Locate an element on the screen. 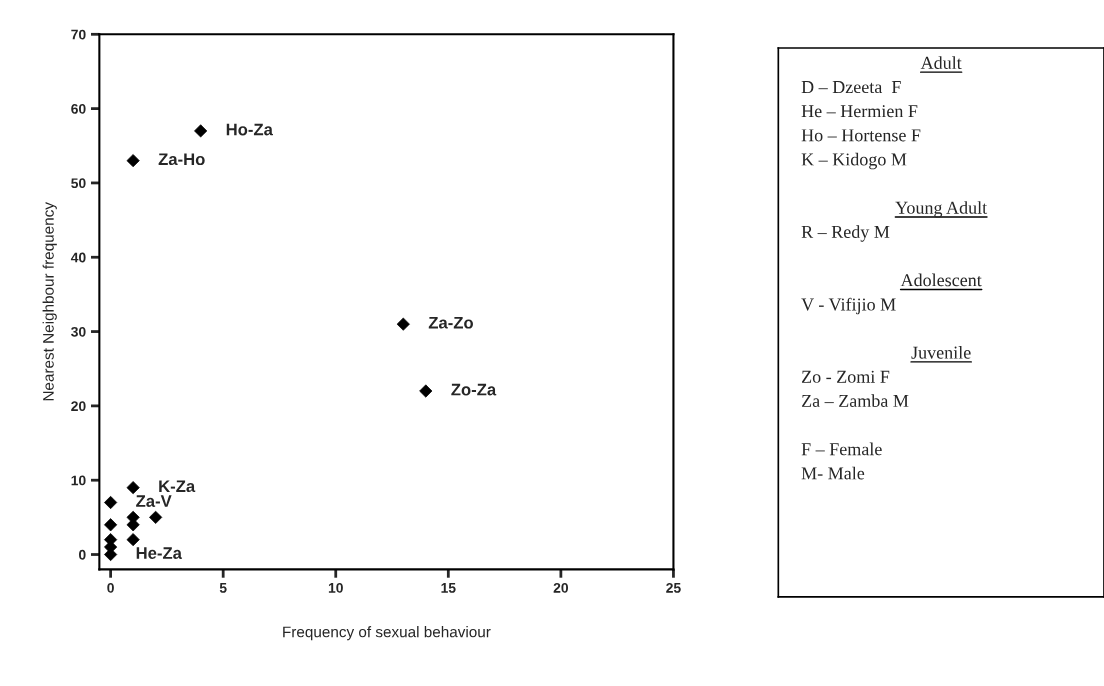  y-axis-title: Nearest Neighbour frequency is located at coordinates (49, 301).